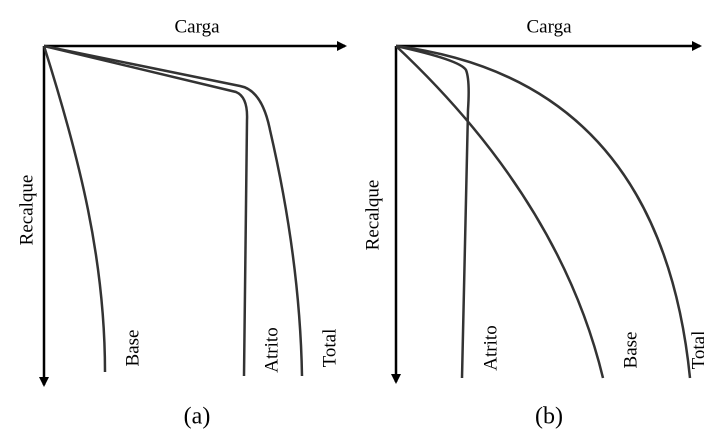 The height and width of the screenshot is (442, 704). What do you see at coordinates (197, 417) in the screenshot?
I see `caption: (a)` at bounding box center [197, 417].